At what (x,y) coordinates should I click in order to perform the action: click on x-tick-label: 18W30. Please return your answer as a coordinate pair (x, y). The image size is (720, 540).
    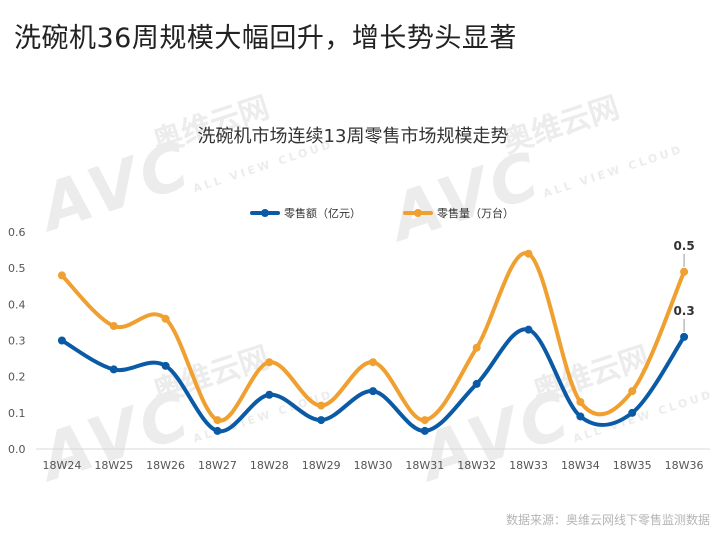
    Looking at the image, I should click on (373, 465).